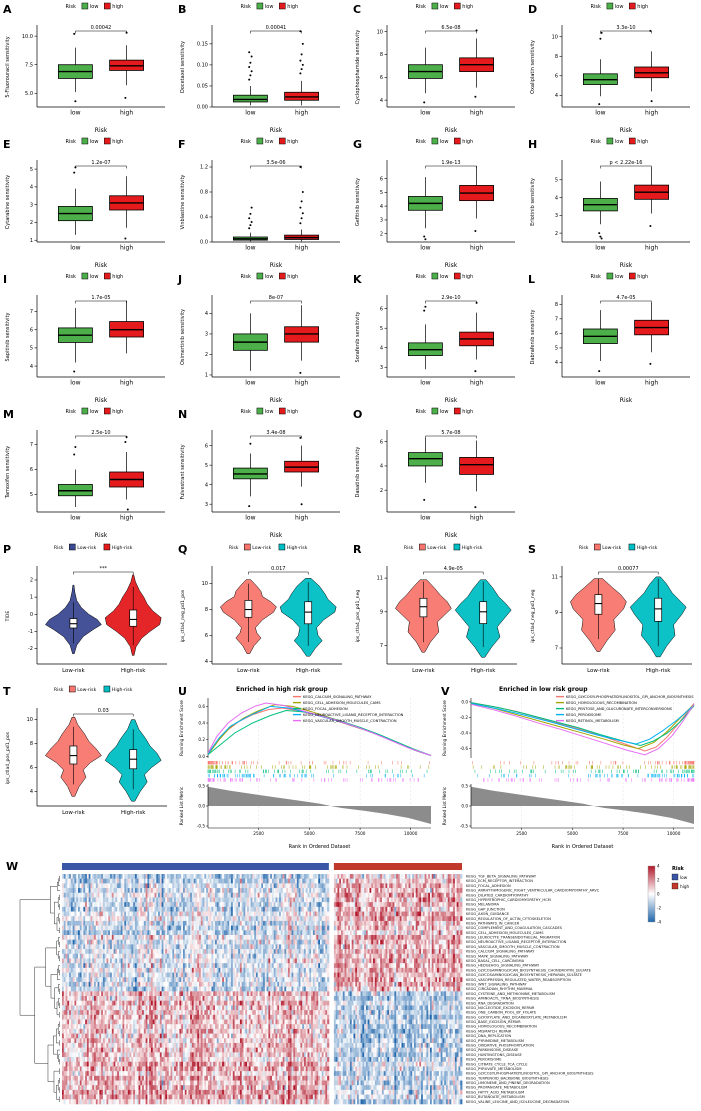  What do you see at coordinates (533, 337) in the screenshot?
I see `y-axis-label: Dabrafenib sensitivity` at bounding box center [533, 337].